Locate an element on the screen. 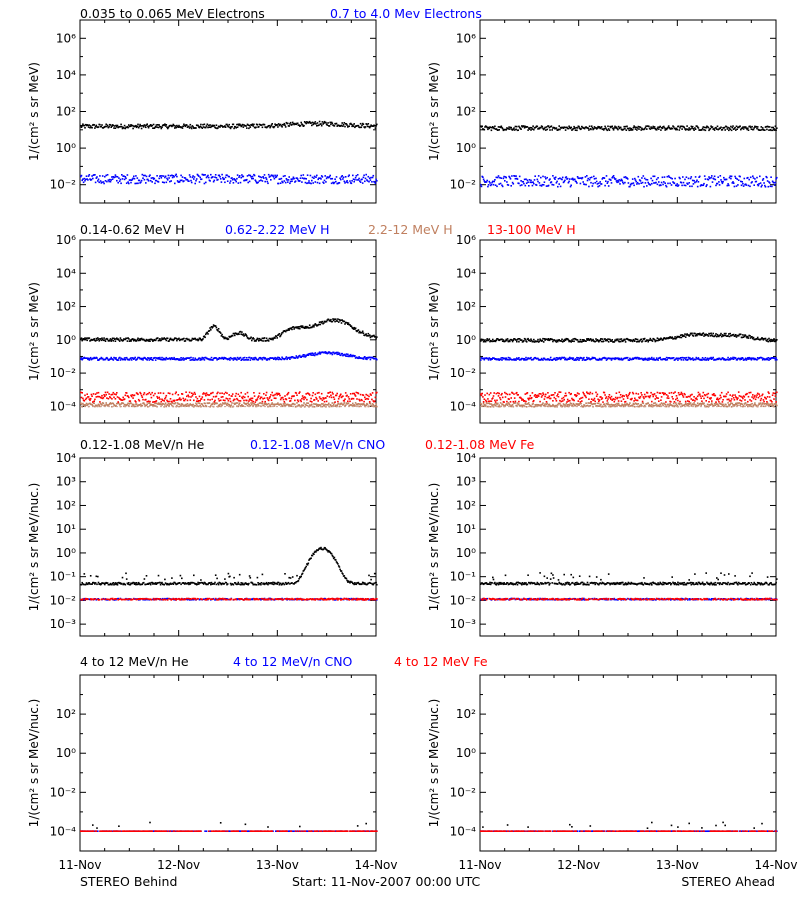 This screenshot has height=900, width=800. legend-heavy-high-1: 4 to 12 MeV/n CNO is located at coordinates (293, 661).